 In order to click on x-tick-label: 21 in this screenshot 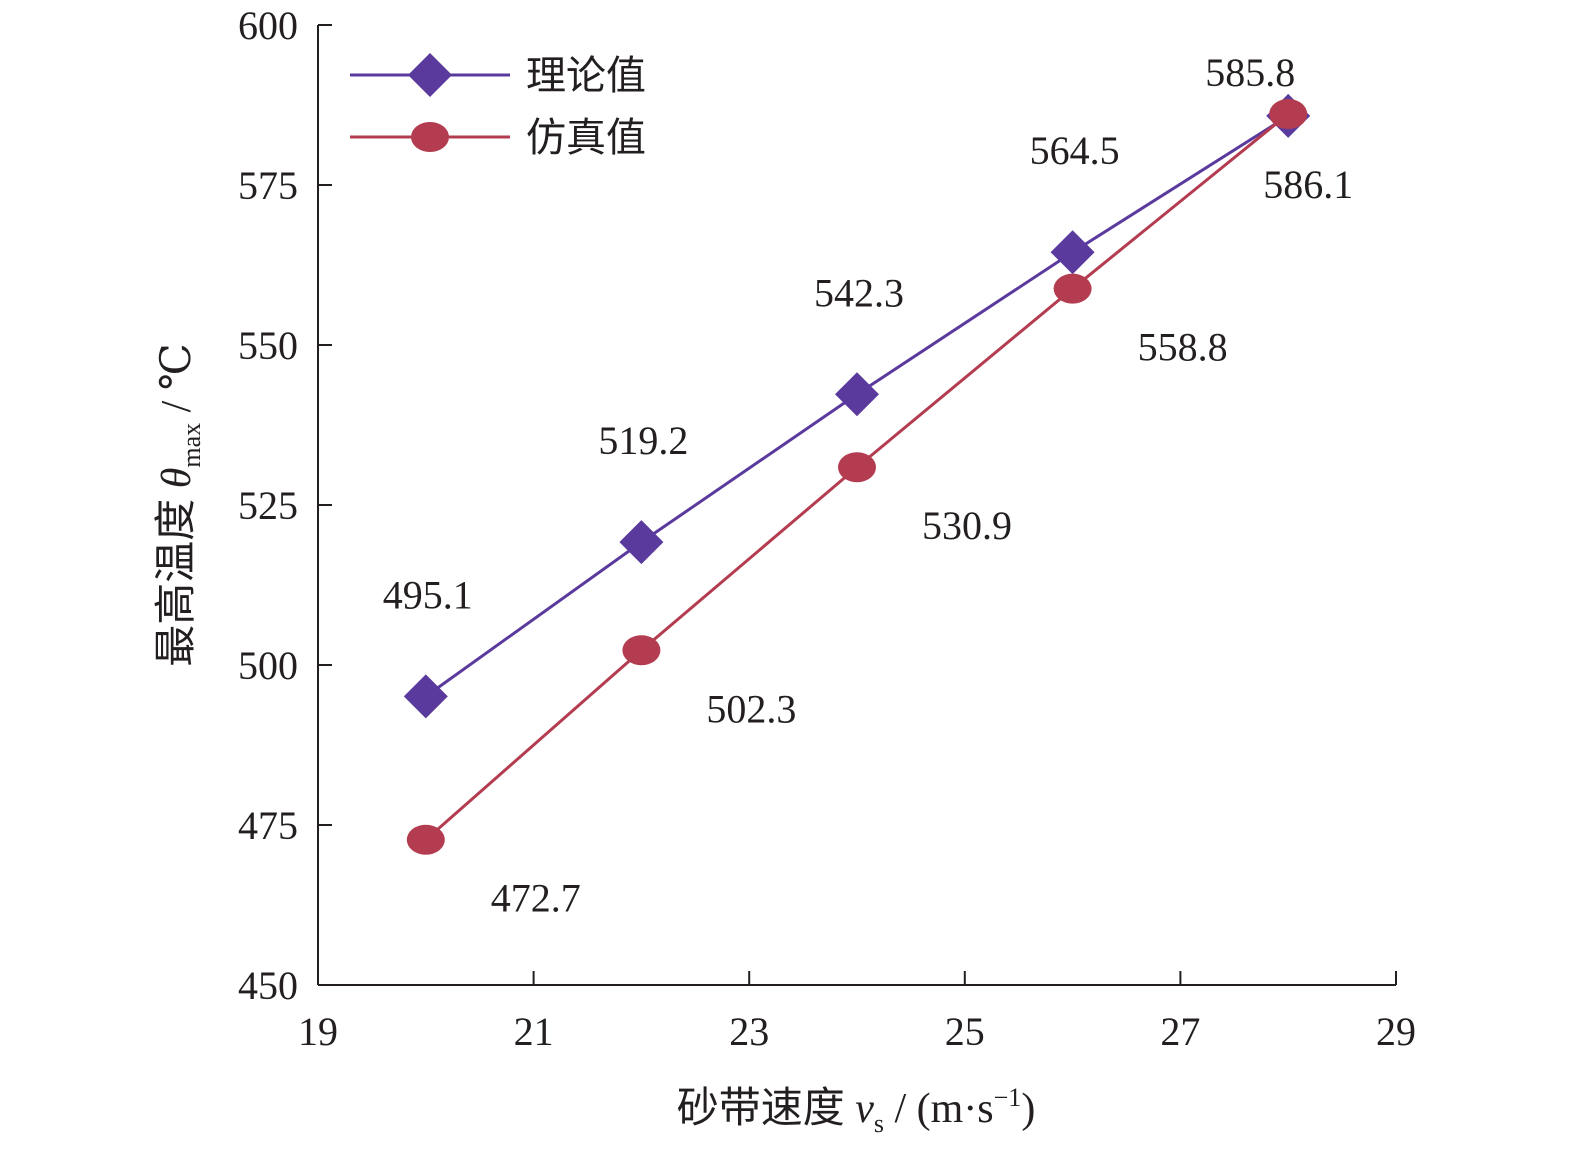, I will do `click(534, 1031)`.